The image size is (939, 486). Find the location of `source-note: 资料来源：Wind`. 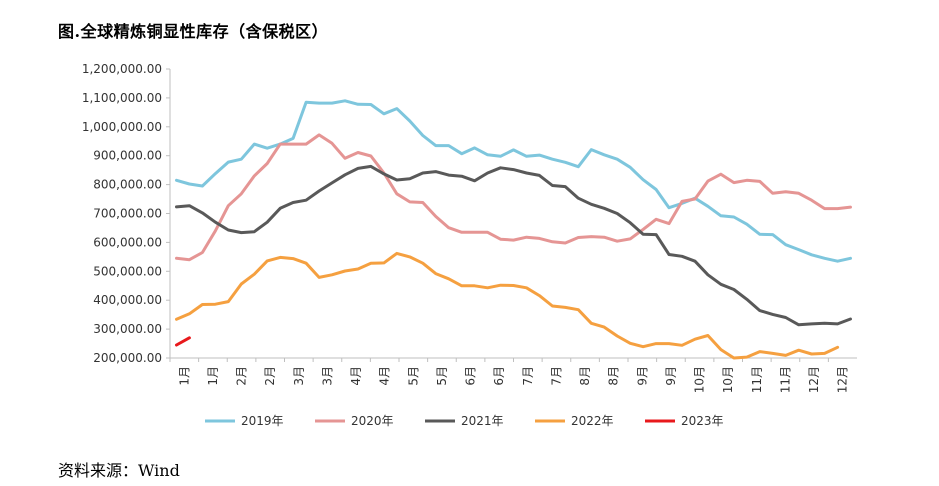

source-note: 资料来源：Wind is located at coordinates (119, 470).